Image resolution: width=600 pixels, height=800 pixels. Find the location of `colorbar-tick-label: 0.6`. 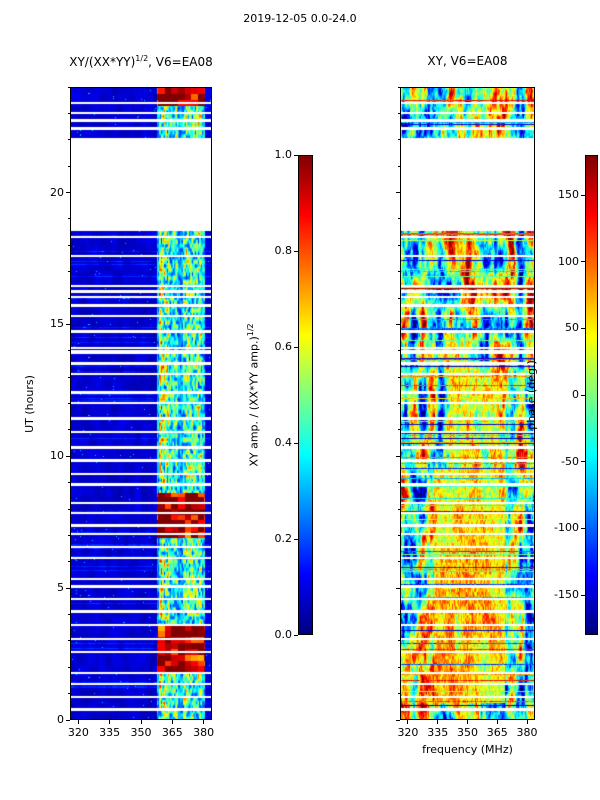

colorbar-tick-label: 0.6 is located at coordinates (283, 346).